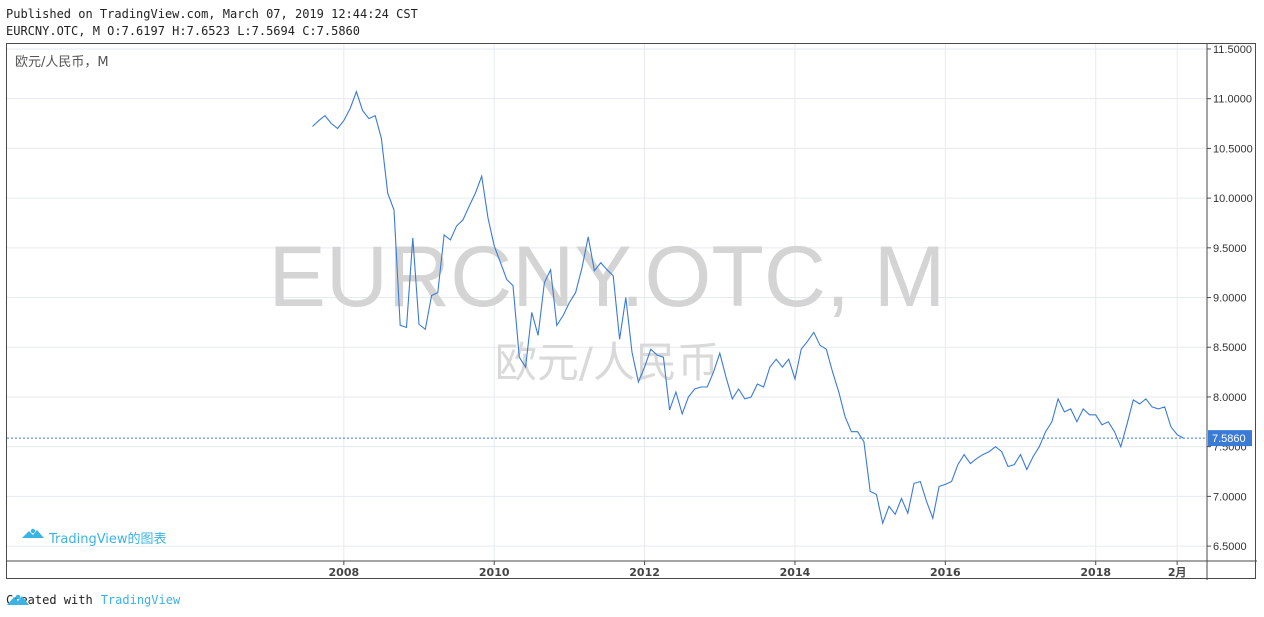 This screenshot has width=1264, height=617. What do you see at coordinates (1230, 348) in the screenshot?
I see `y-tick-label: 8.5000` at bounding box center [1230, 348].